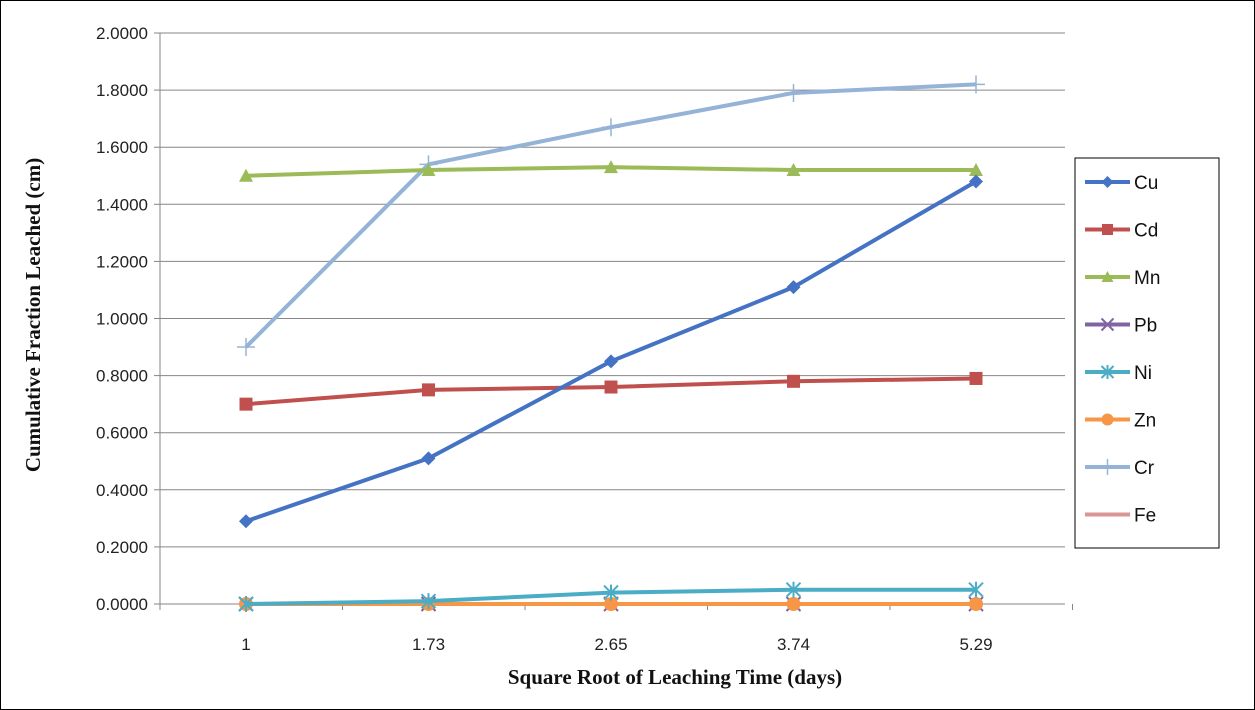 This screenshot has width=1255, height=710. Describe the element at coordinates (1145, 421) in the screenshot. I see `legend-label: Zn` at that location.